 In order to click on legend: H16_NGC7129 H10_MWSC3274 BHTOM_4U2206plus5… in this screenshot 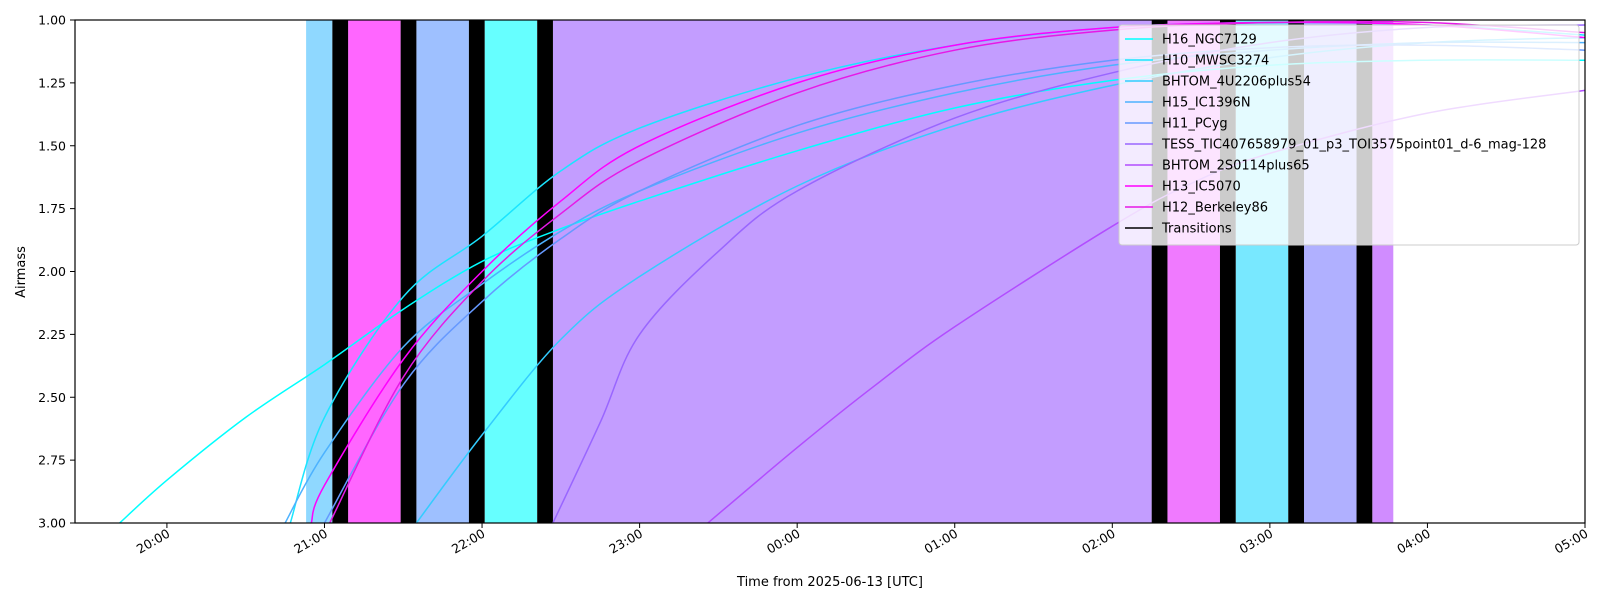, I will do `click(1349, 135)`.